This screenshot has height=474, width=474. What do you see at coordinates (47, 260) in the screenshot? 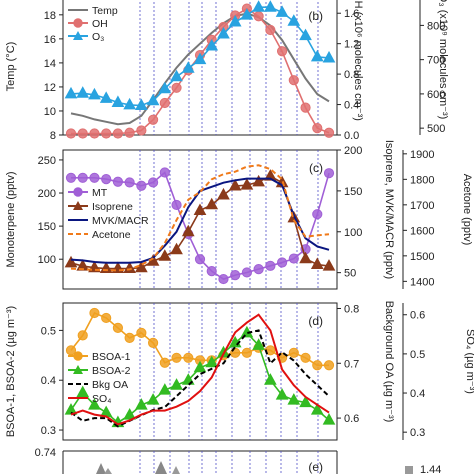
I see `left-tick-label: 100` at bounding box center [47, 260].